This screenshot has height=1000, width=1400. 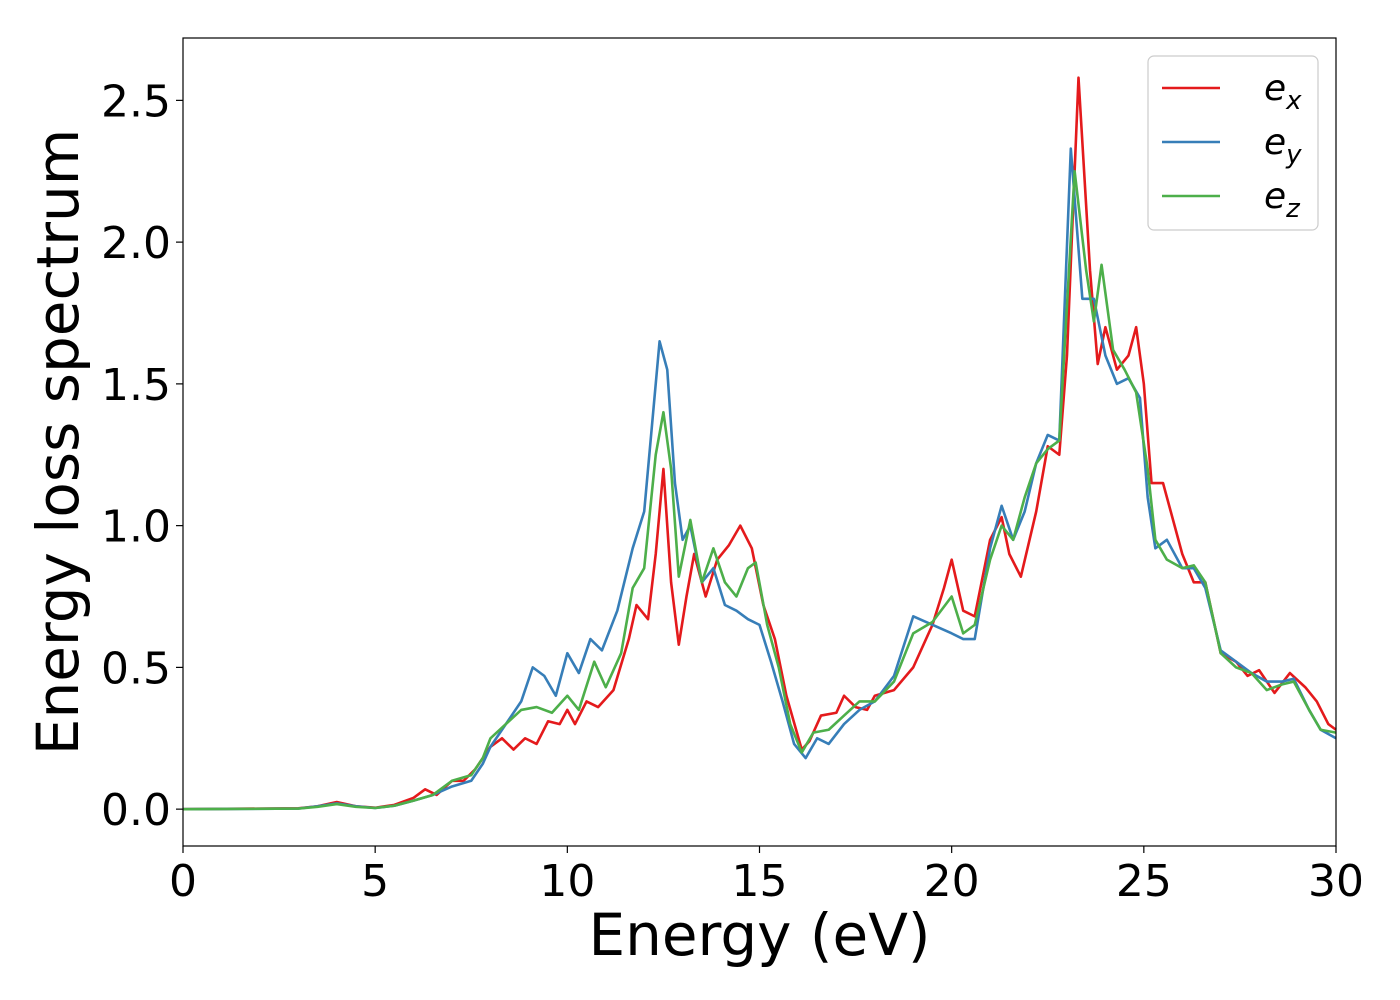 What do you see at coordinates (136, 243) in the screenshot?
I see `y-tick-label: 2.0` at bounding box center [136, 243].